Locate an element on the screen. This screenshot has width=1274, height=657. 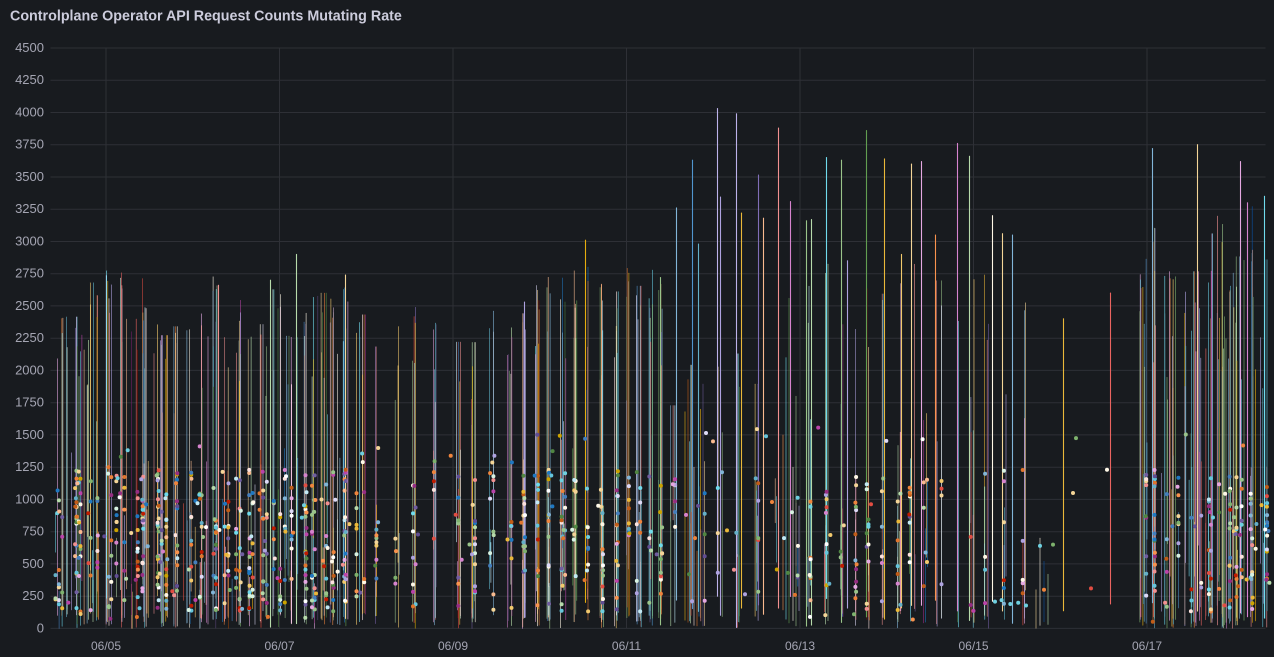
svg-text: 3250 is located at coordinates (29, 208).